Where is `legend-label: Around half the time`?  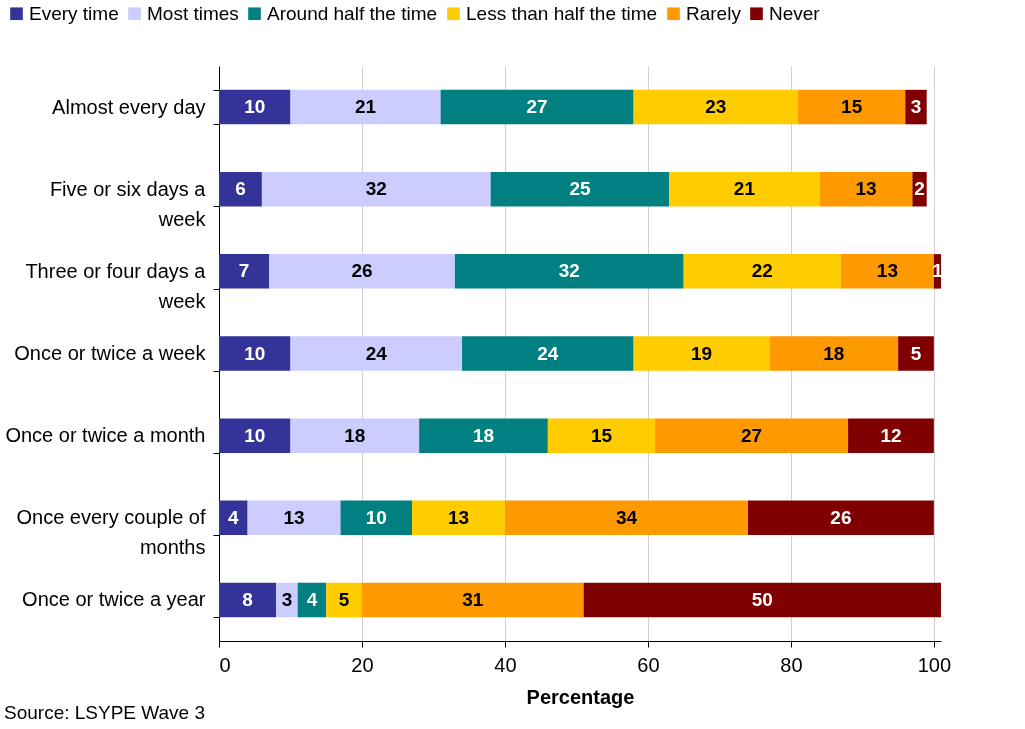 legend-label: Around half the time is located at coordinates (352, 13).